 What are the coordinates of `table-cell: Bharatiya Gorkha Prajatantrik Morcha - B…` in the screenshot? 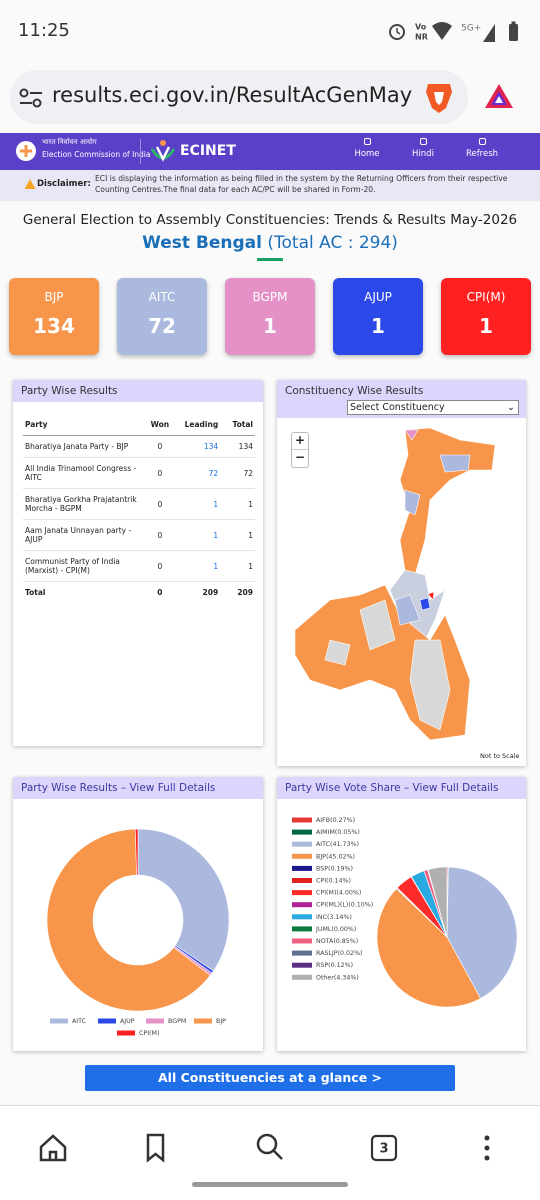 It's located at (83, 504).